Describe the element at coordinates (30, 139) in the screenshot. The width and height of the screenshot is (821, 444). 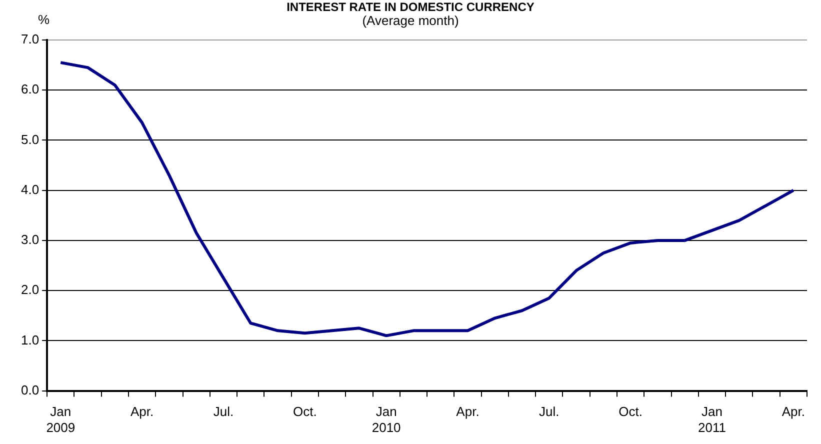
I see `y-tick-label: 5.0` at that location.